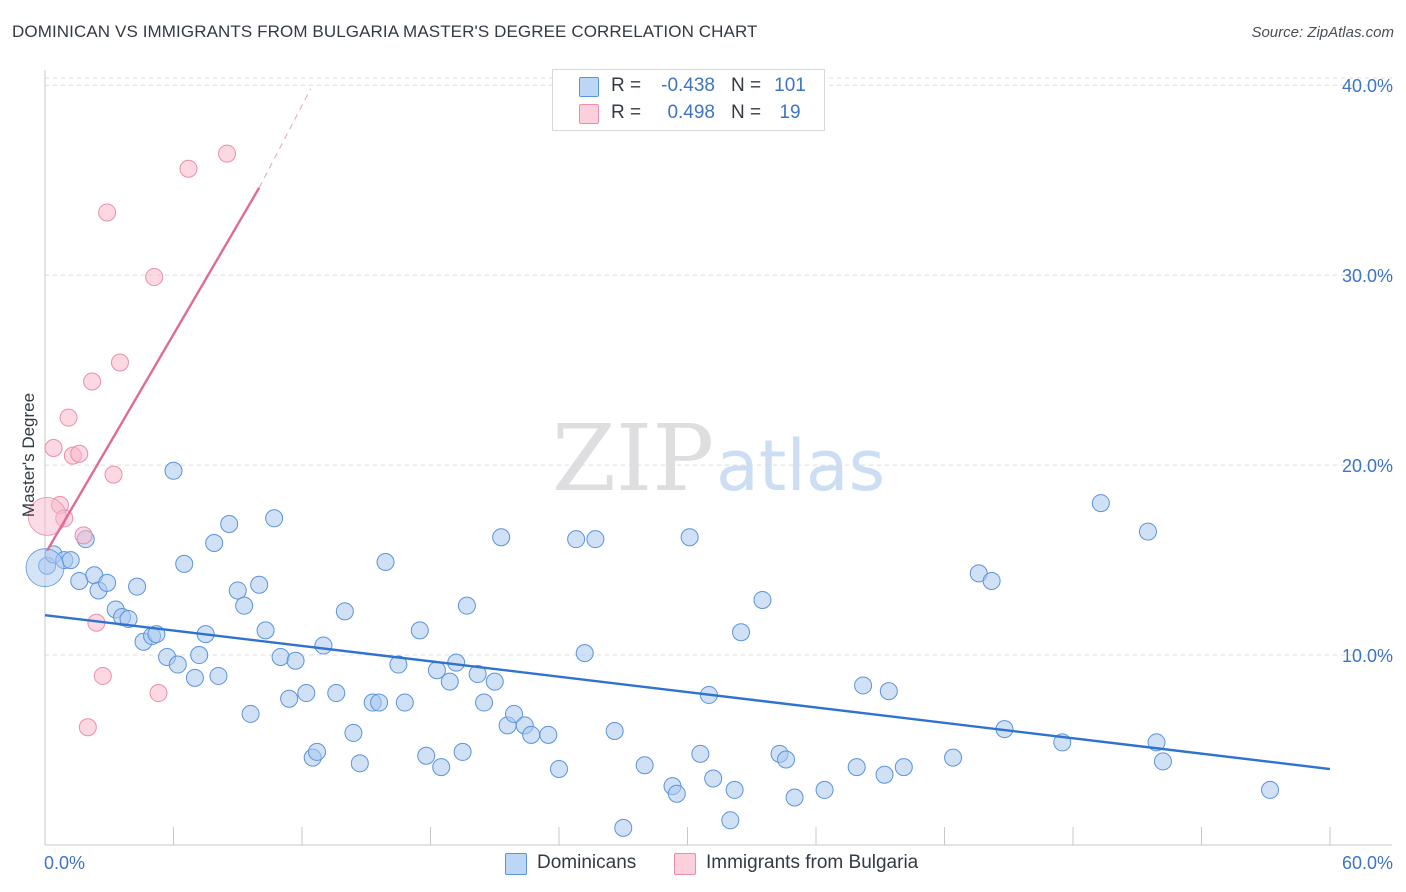  I want to click on legend-r-value: -0.438, so click(688, 85).